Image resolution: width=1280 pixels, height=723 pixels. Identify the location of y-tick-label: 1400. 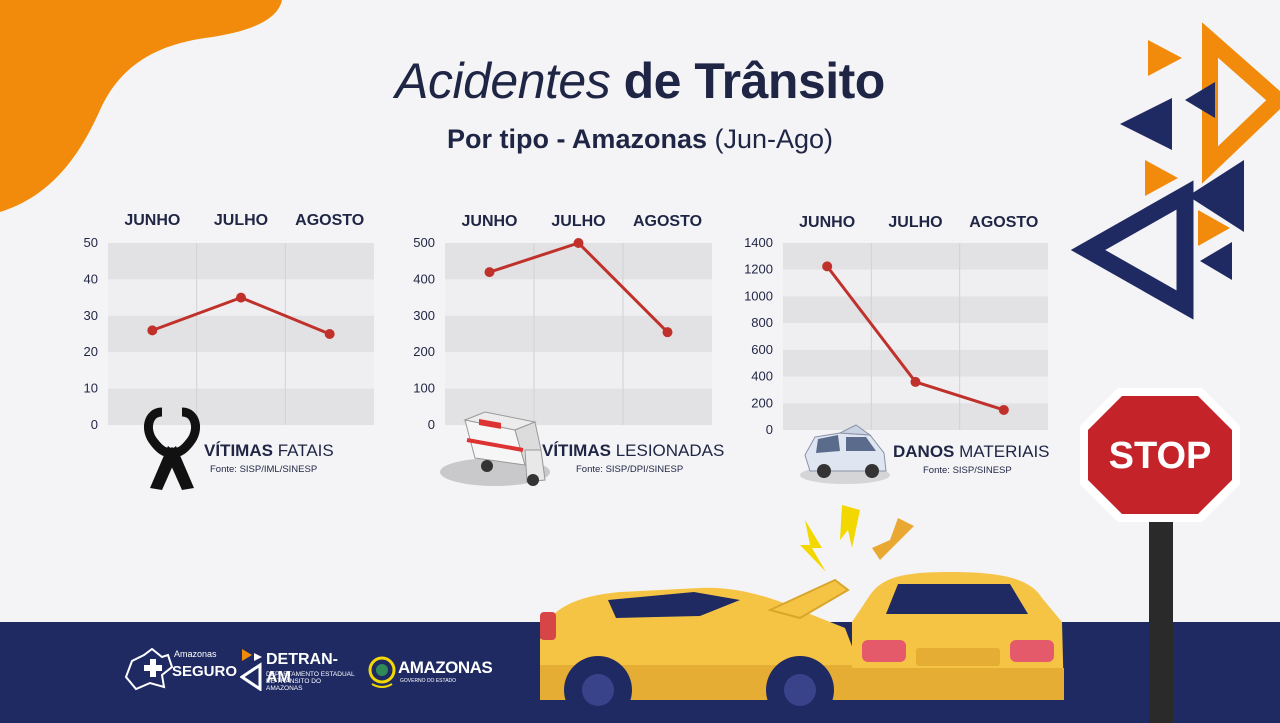
(758, 242).